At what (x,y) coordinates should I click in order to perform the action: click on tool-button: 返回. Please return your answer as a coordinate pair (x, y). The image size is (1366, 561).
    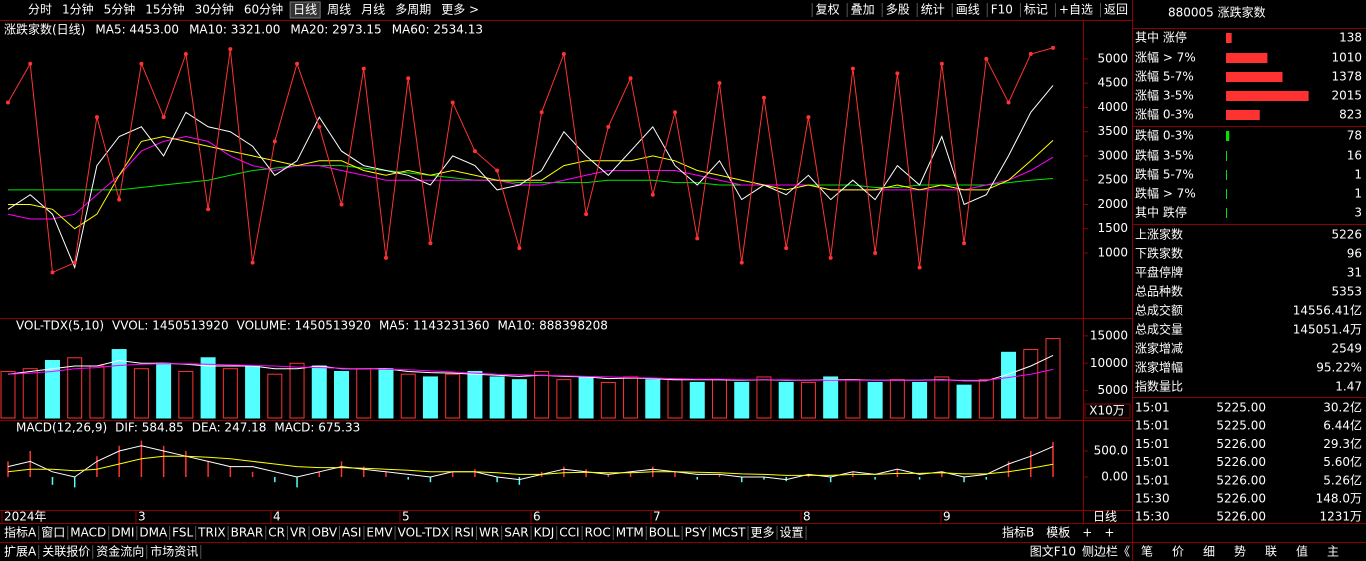
    Looking at the image, I should click on (1116, 10).